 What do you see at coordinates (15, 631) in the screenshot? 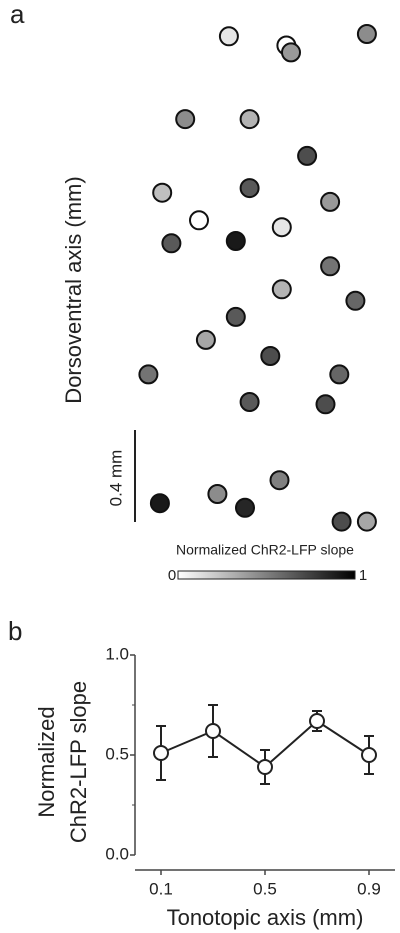
I see `panel-label: b` at bounding box center [15, 631].